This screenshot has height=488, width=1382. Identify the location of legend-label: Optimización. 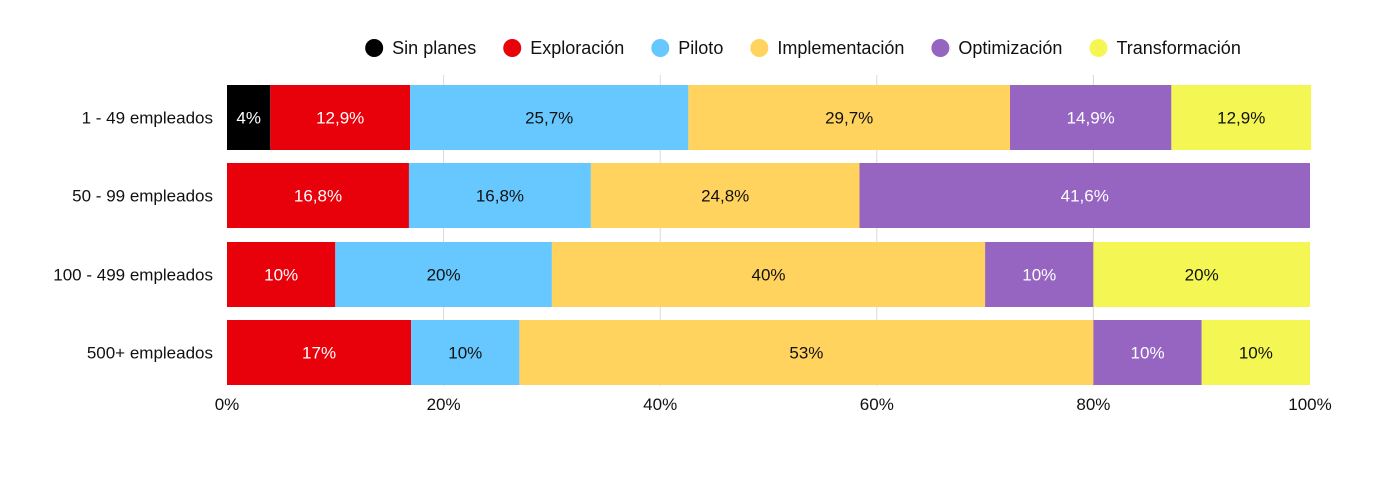
(1010, 48).